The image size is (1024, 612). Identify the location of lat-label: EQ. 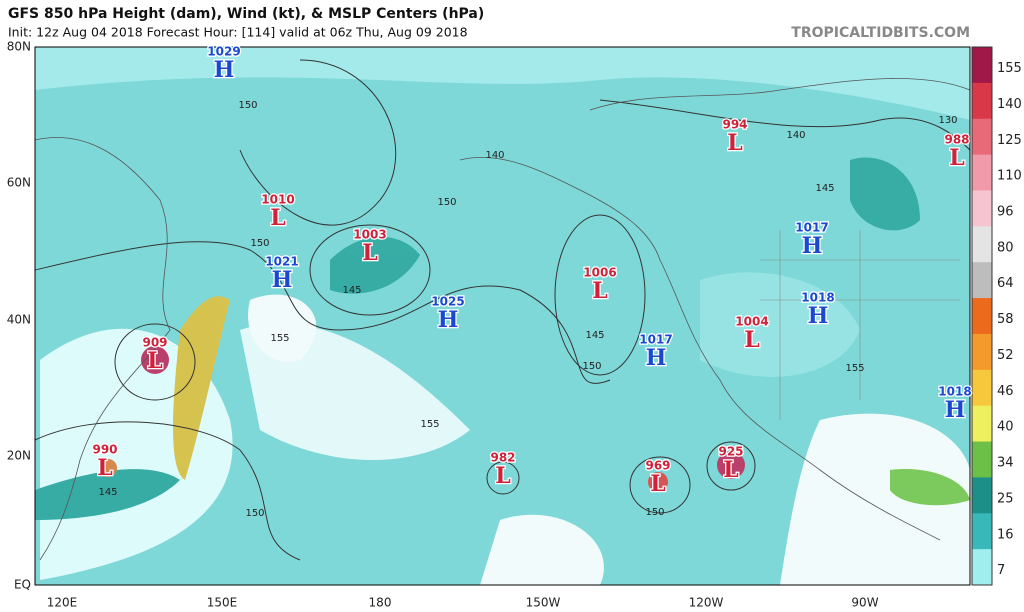
(22, 585).